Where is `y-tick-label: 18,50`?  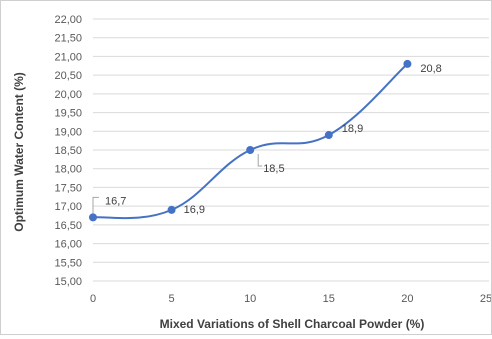
y-tick-label: 18,50 is located at coordinates (68, 151).